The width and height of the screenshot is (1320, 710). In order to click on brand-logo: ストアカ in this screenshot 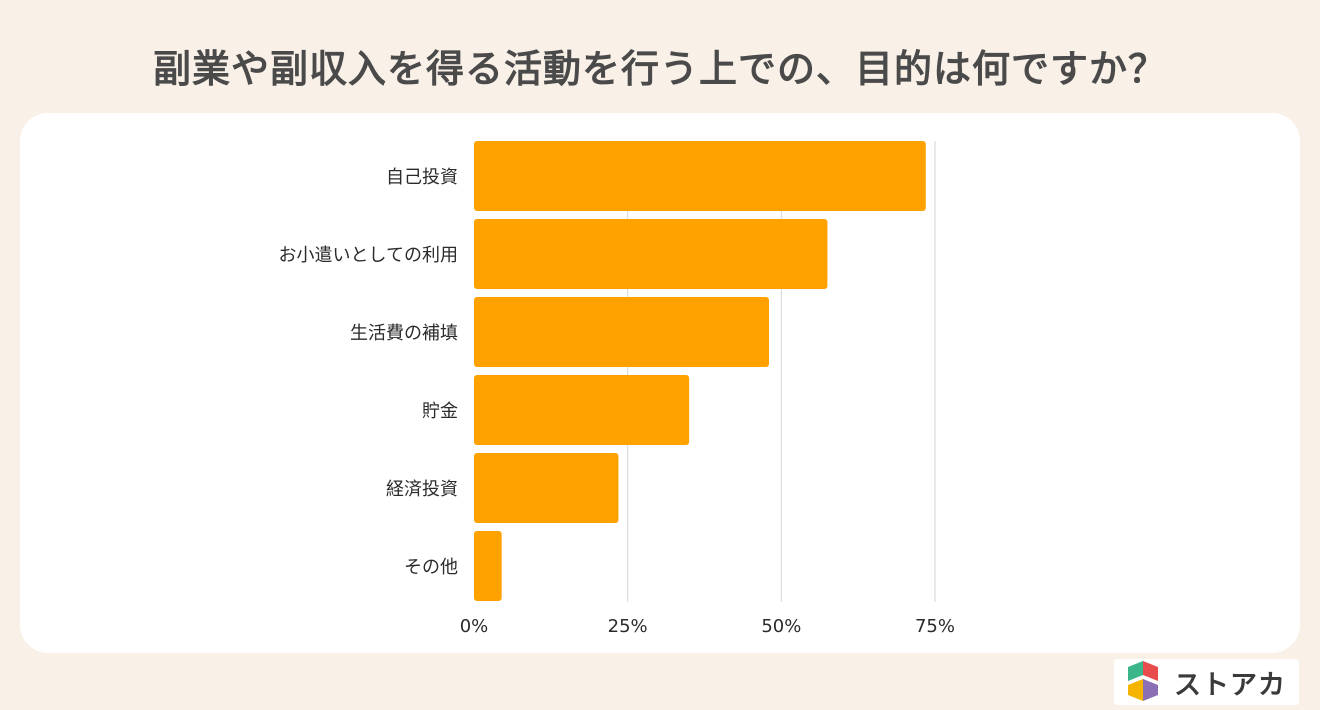, I will do `click(1206, 682)`.